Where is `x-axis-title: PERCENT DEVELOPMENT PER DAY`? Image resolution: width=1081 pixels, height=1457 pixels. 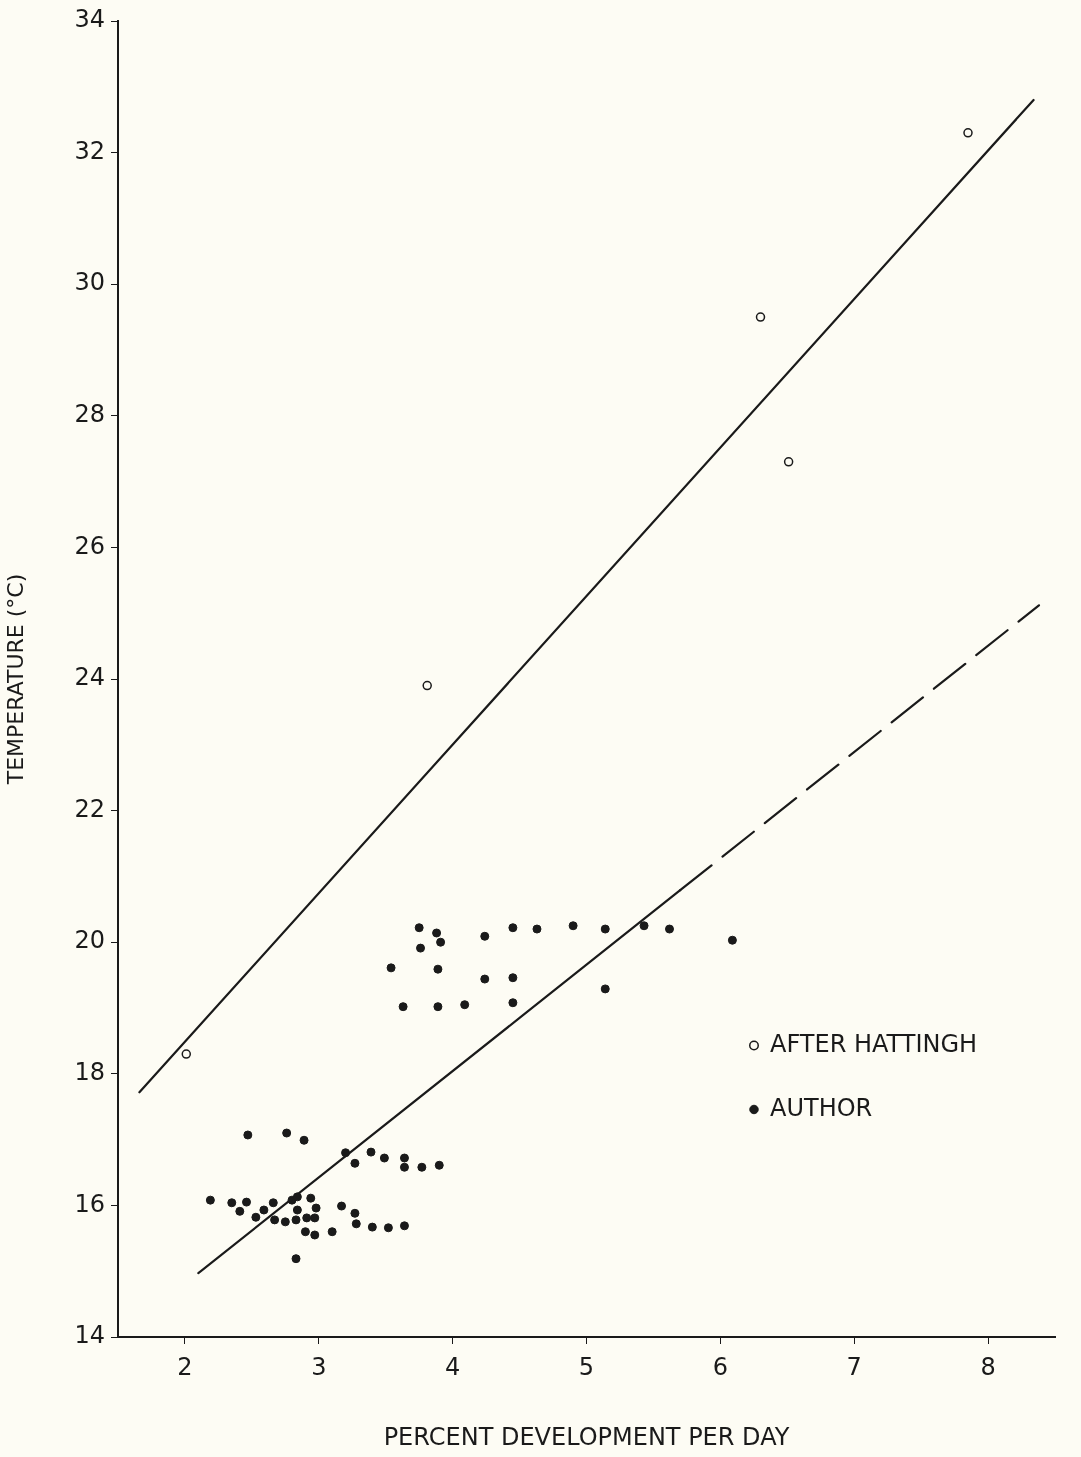 x-axis-title: PERCENT DEVELOPMENT PER DAY is located at coordinates (586, 1436).